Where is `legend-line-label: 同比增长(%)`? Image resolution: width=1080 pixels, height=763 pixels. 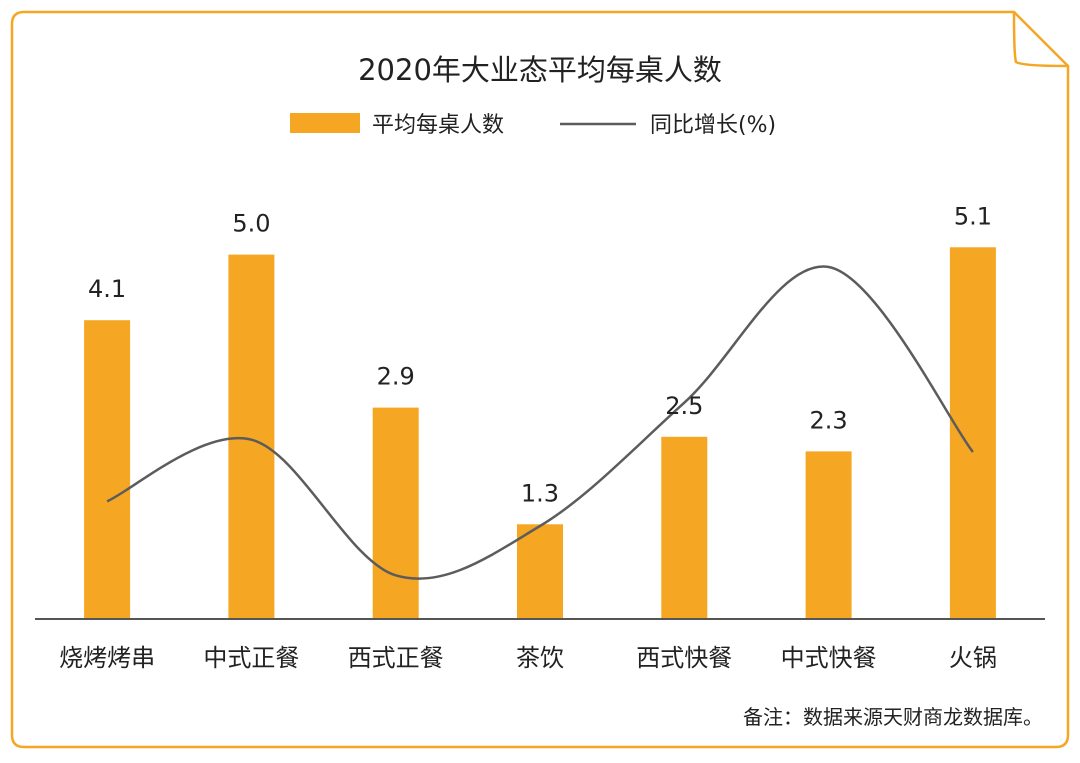 legend-line-label: 同比增长(%) is located at coordinates (713, 125).